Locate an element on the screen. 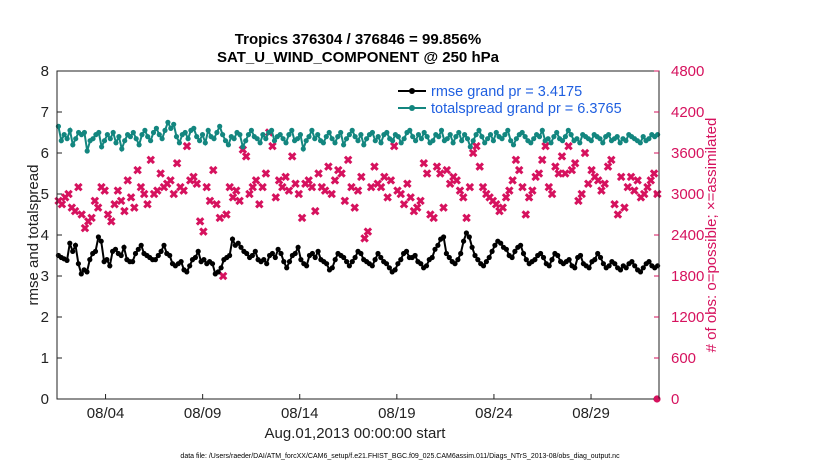  y-tick-label: 2 is located at coordinates (45, 317).